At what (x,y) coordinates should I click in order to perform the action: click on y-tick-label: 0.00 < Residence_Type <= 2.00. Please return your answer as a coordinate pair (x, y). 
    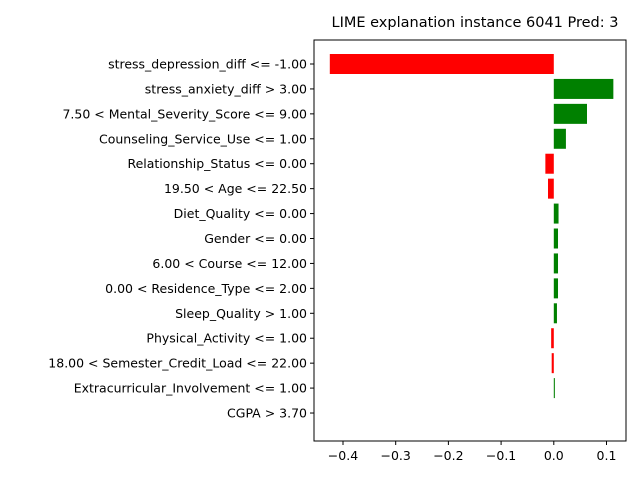
    Looking at the image, I should click on (206, 288).